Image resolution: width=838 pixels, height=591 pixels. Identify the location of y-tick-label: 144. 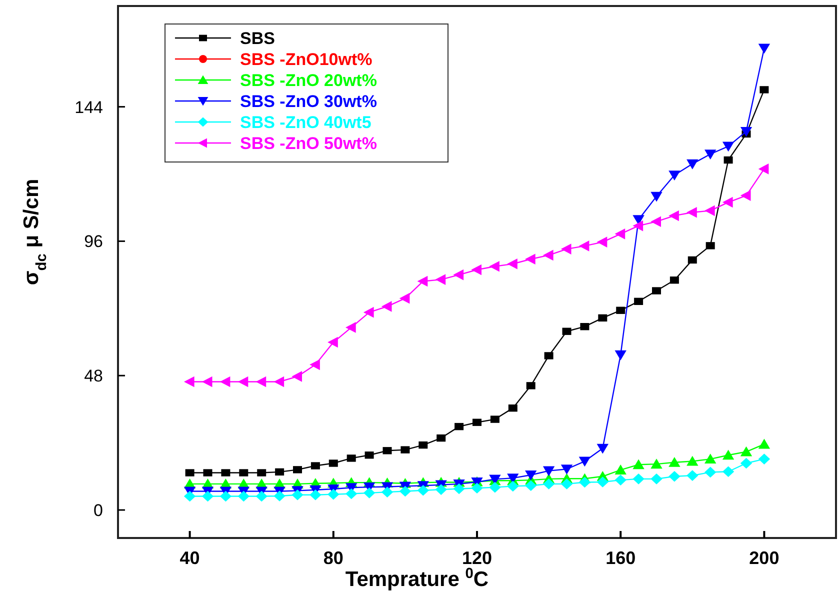
(88, 107).